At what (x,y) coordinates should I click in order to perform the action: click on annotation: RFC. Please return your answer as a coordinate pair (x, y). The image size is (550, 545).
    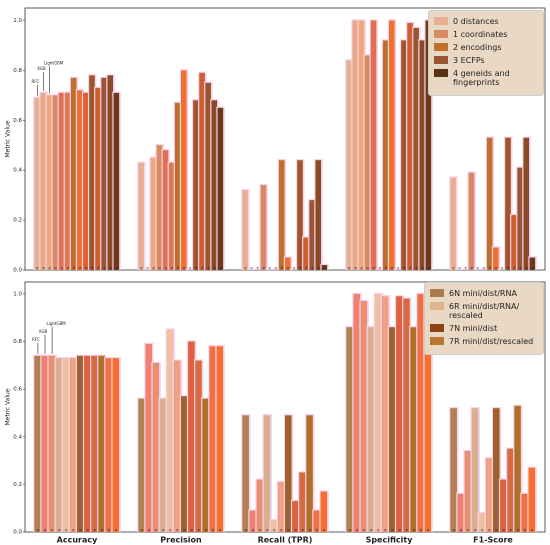
    Looking at the image, I should click on (36, 339).